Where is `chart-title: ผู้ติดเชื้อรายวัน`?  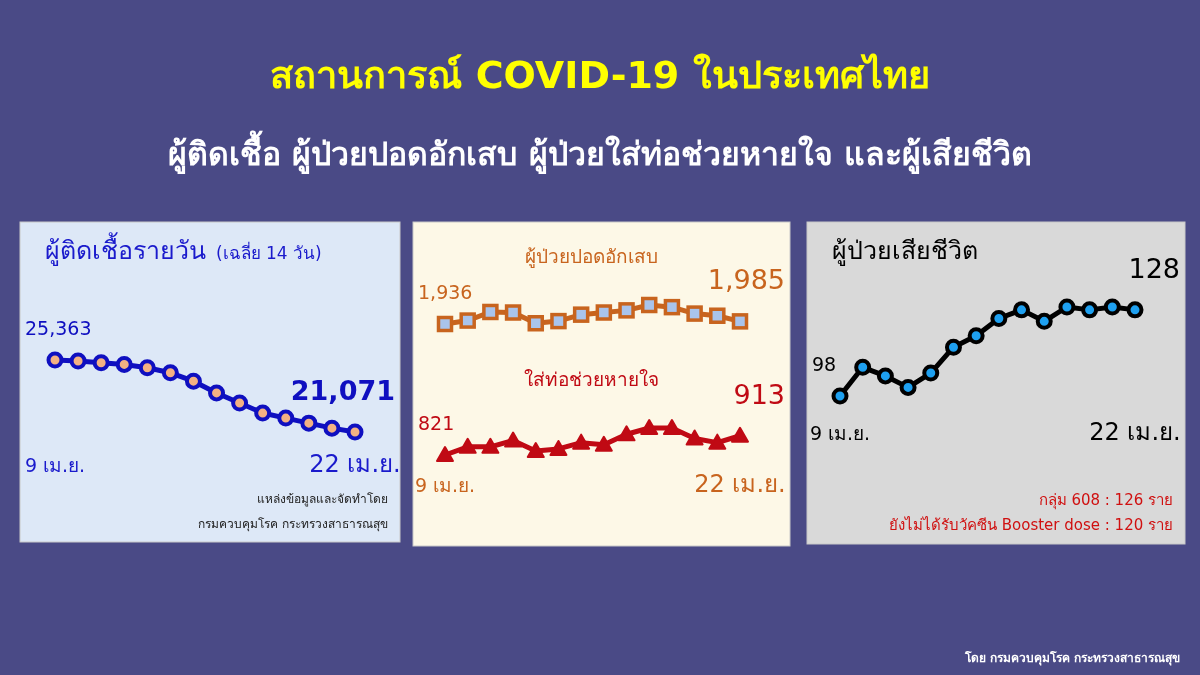 chart-title: ผู้ติดเชื้อรายวัน is located at coordinates (125, 249).